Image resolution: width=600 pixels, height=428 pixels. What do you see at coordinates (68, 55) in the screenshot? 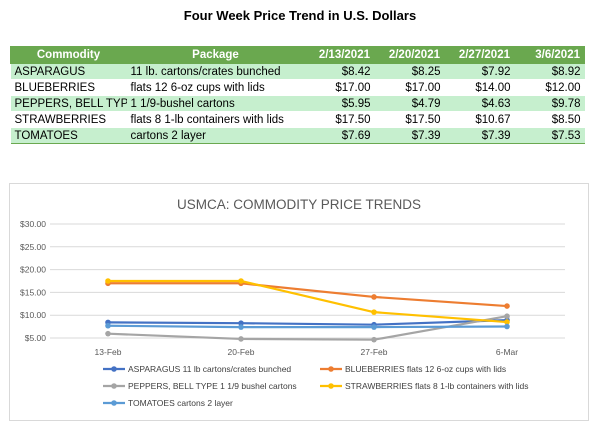
I see `header-commodity: Commodity` at bounding box center [68, 55].